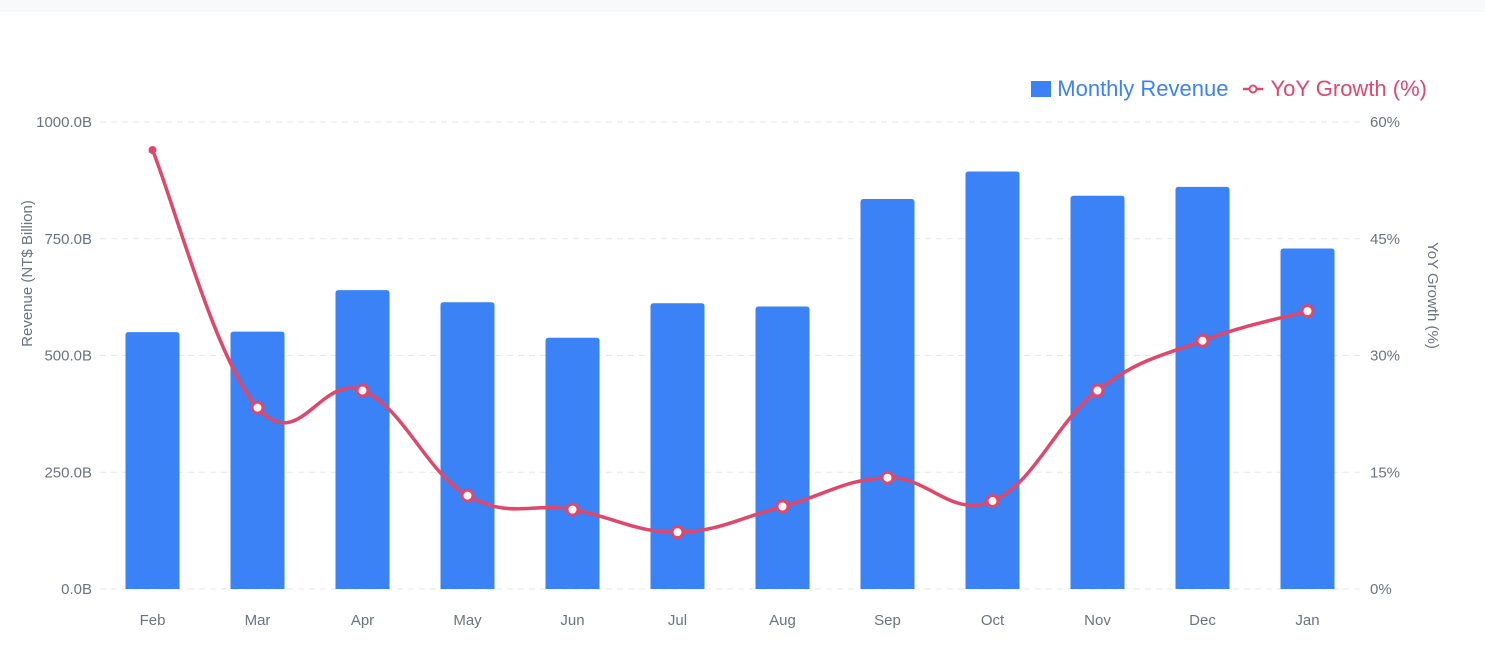 The image size is (1485, 658). What do you see at coordinates (153, 620) in the screenshot?
I see `x-tick-label: Feb` at bounding box center [153, 620].